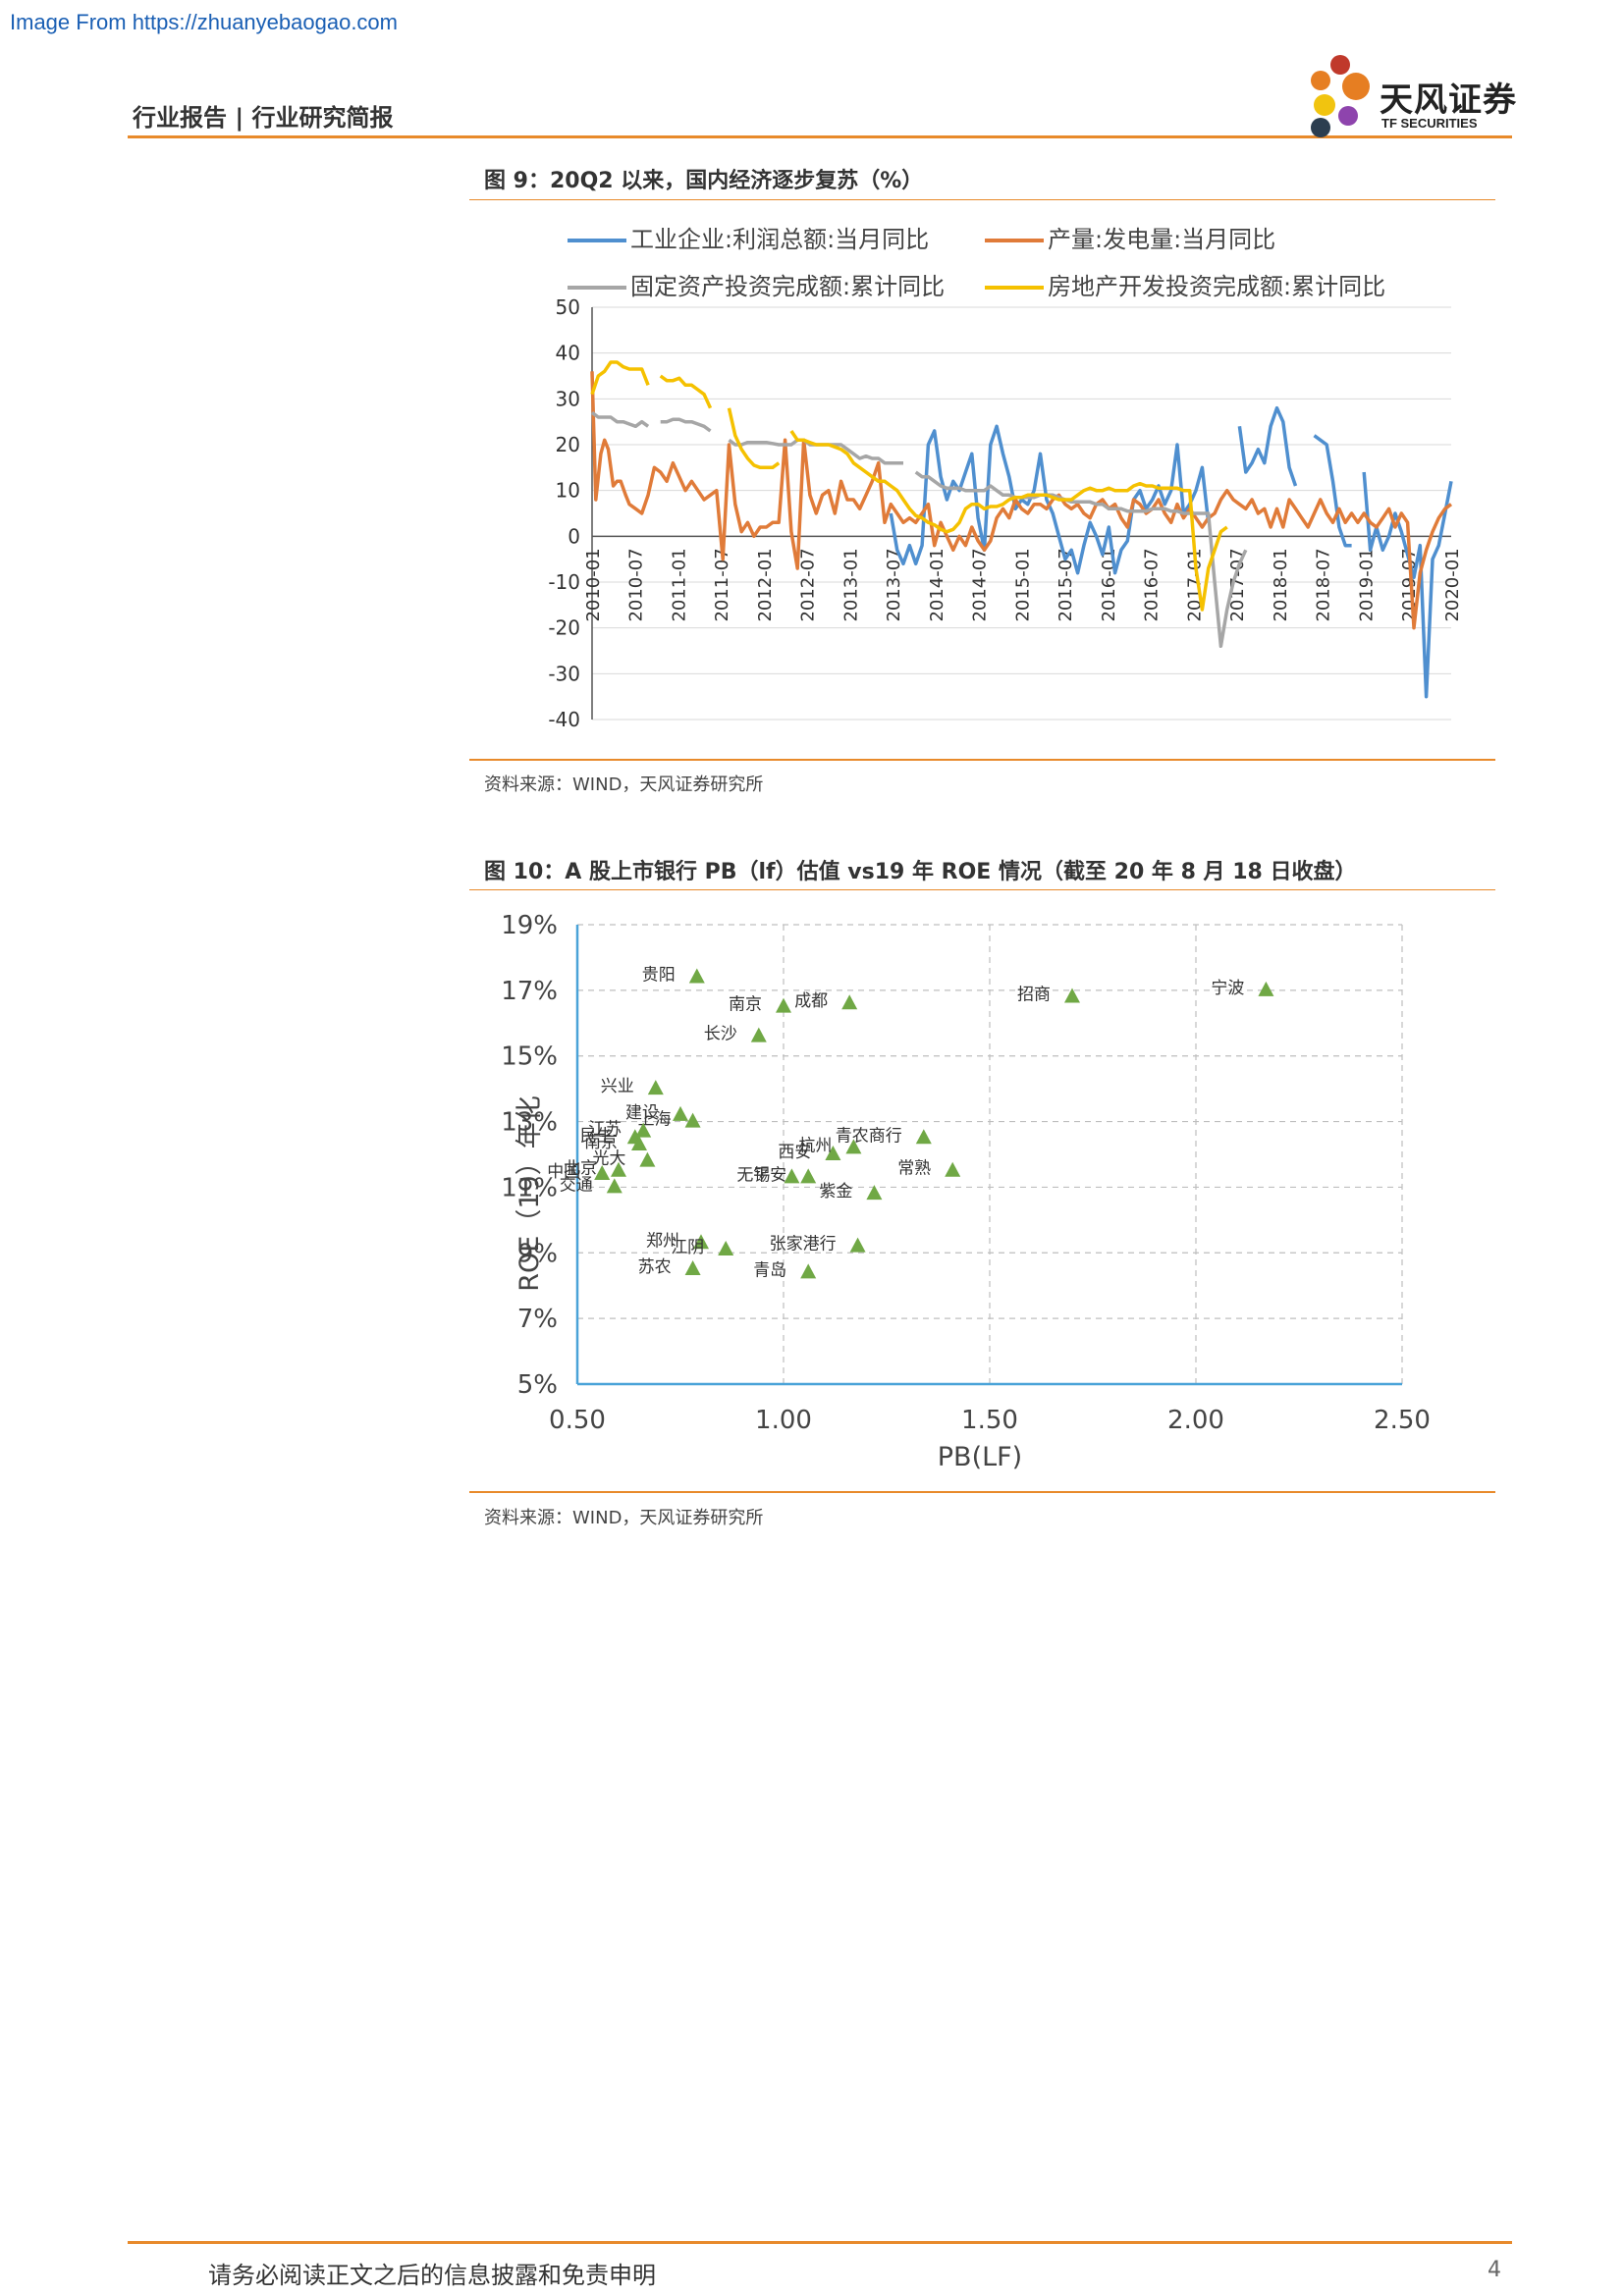  I want to click on page-header-title: 行业报告 | 行业研究简报, so click(263, 118).